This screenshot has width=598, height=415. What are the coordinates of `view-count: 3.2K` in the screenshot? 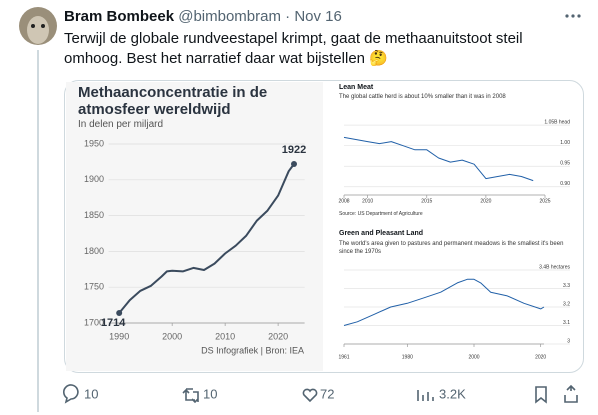 It's located at (452, 393).